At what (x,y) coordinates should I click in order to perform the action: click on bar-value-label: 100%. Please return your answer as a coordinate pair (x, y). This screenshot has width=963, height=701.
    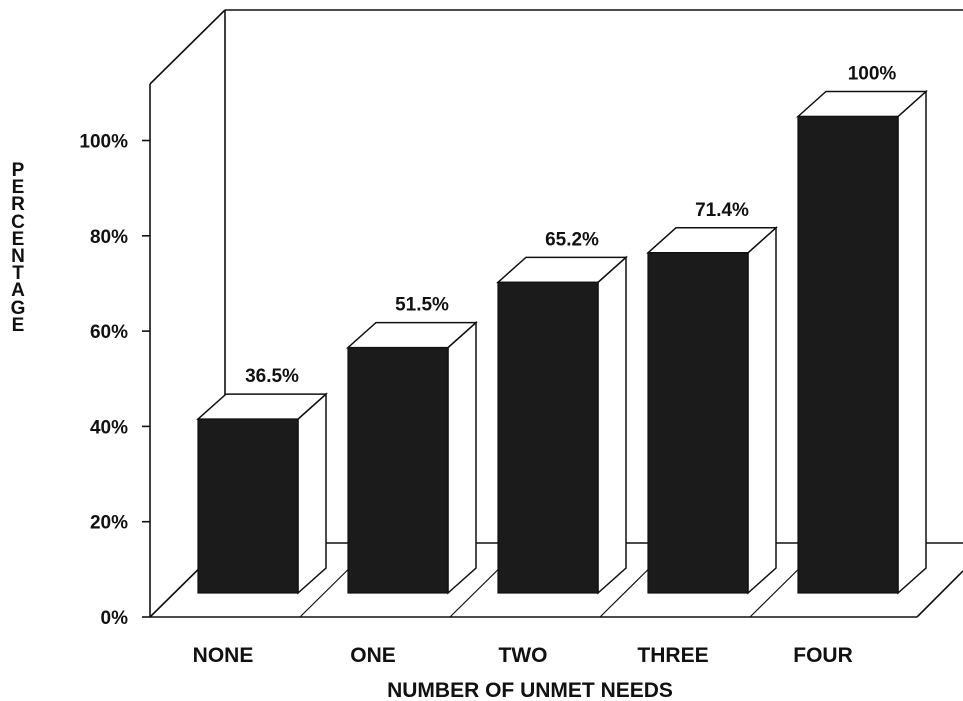
    Looking at the image, I should click on (872, 74).